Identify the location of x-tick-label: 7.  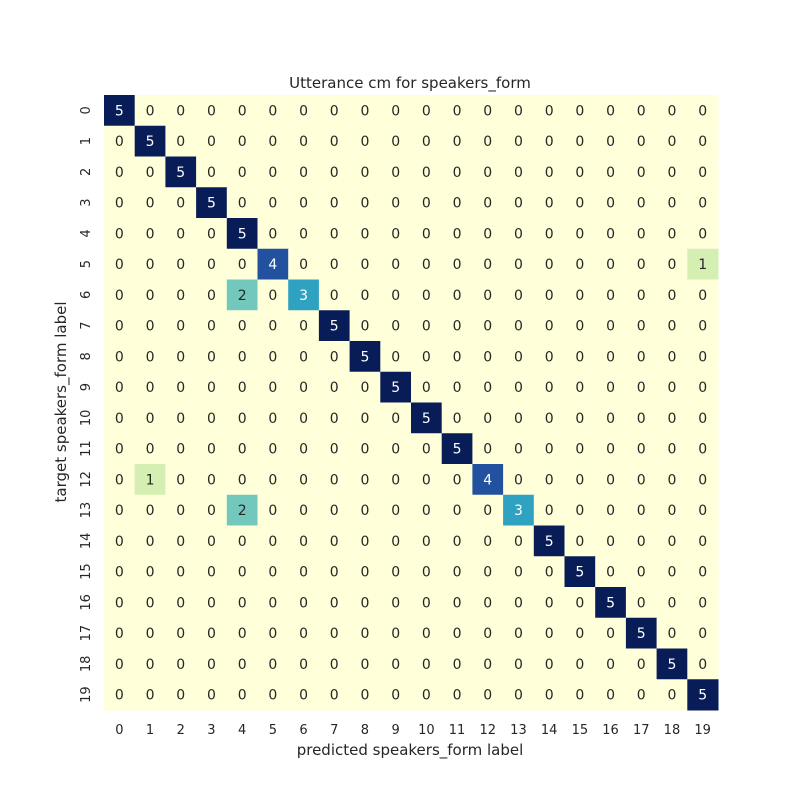
(334, 730).